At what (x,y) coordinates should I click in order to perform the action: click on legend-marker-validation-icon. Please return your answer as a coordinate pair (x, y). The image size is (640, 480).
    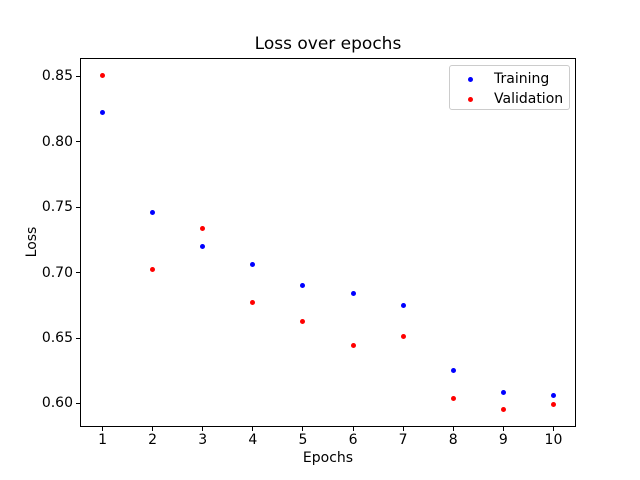
    Looking at the image, I should click on (470, 99).